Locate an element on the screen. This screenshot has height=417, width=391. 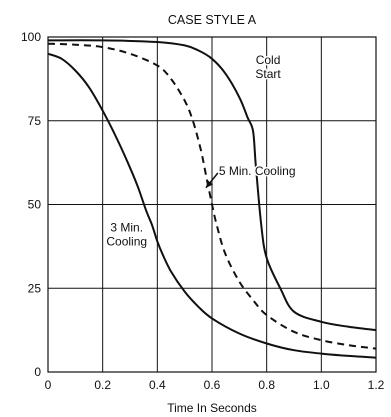
annotation-text: 5 Min. Cooling is located at coordinates (257, 171).